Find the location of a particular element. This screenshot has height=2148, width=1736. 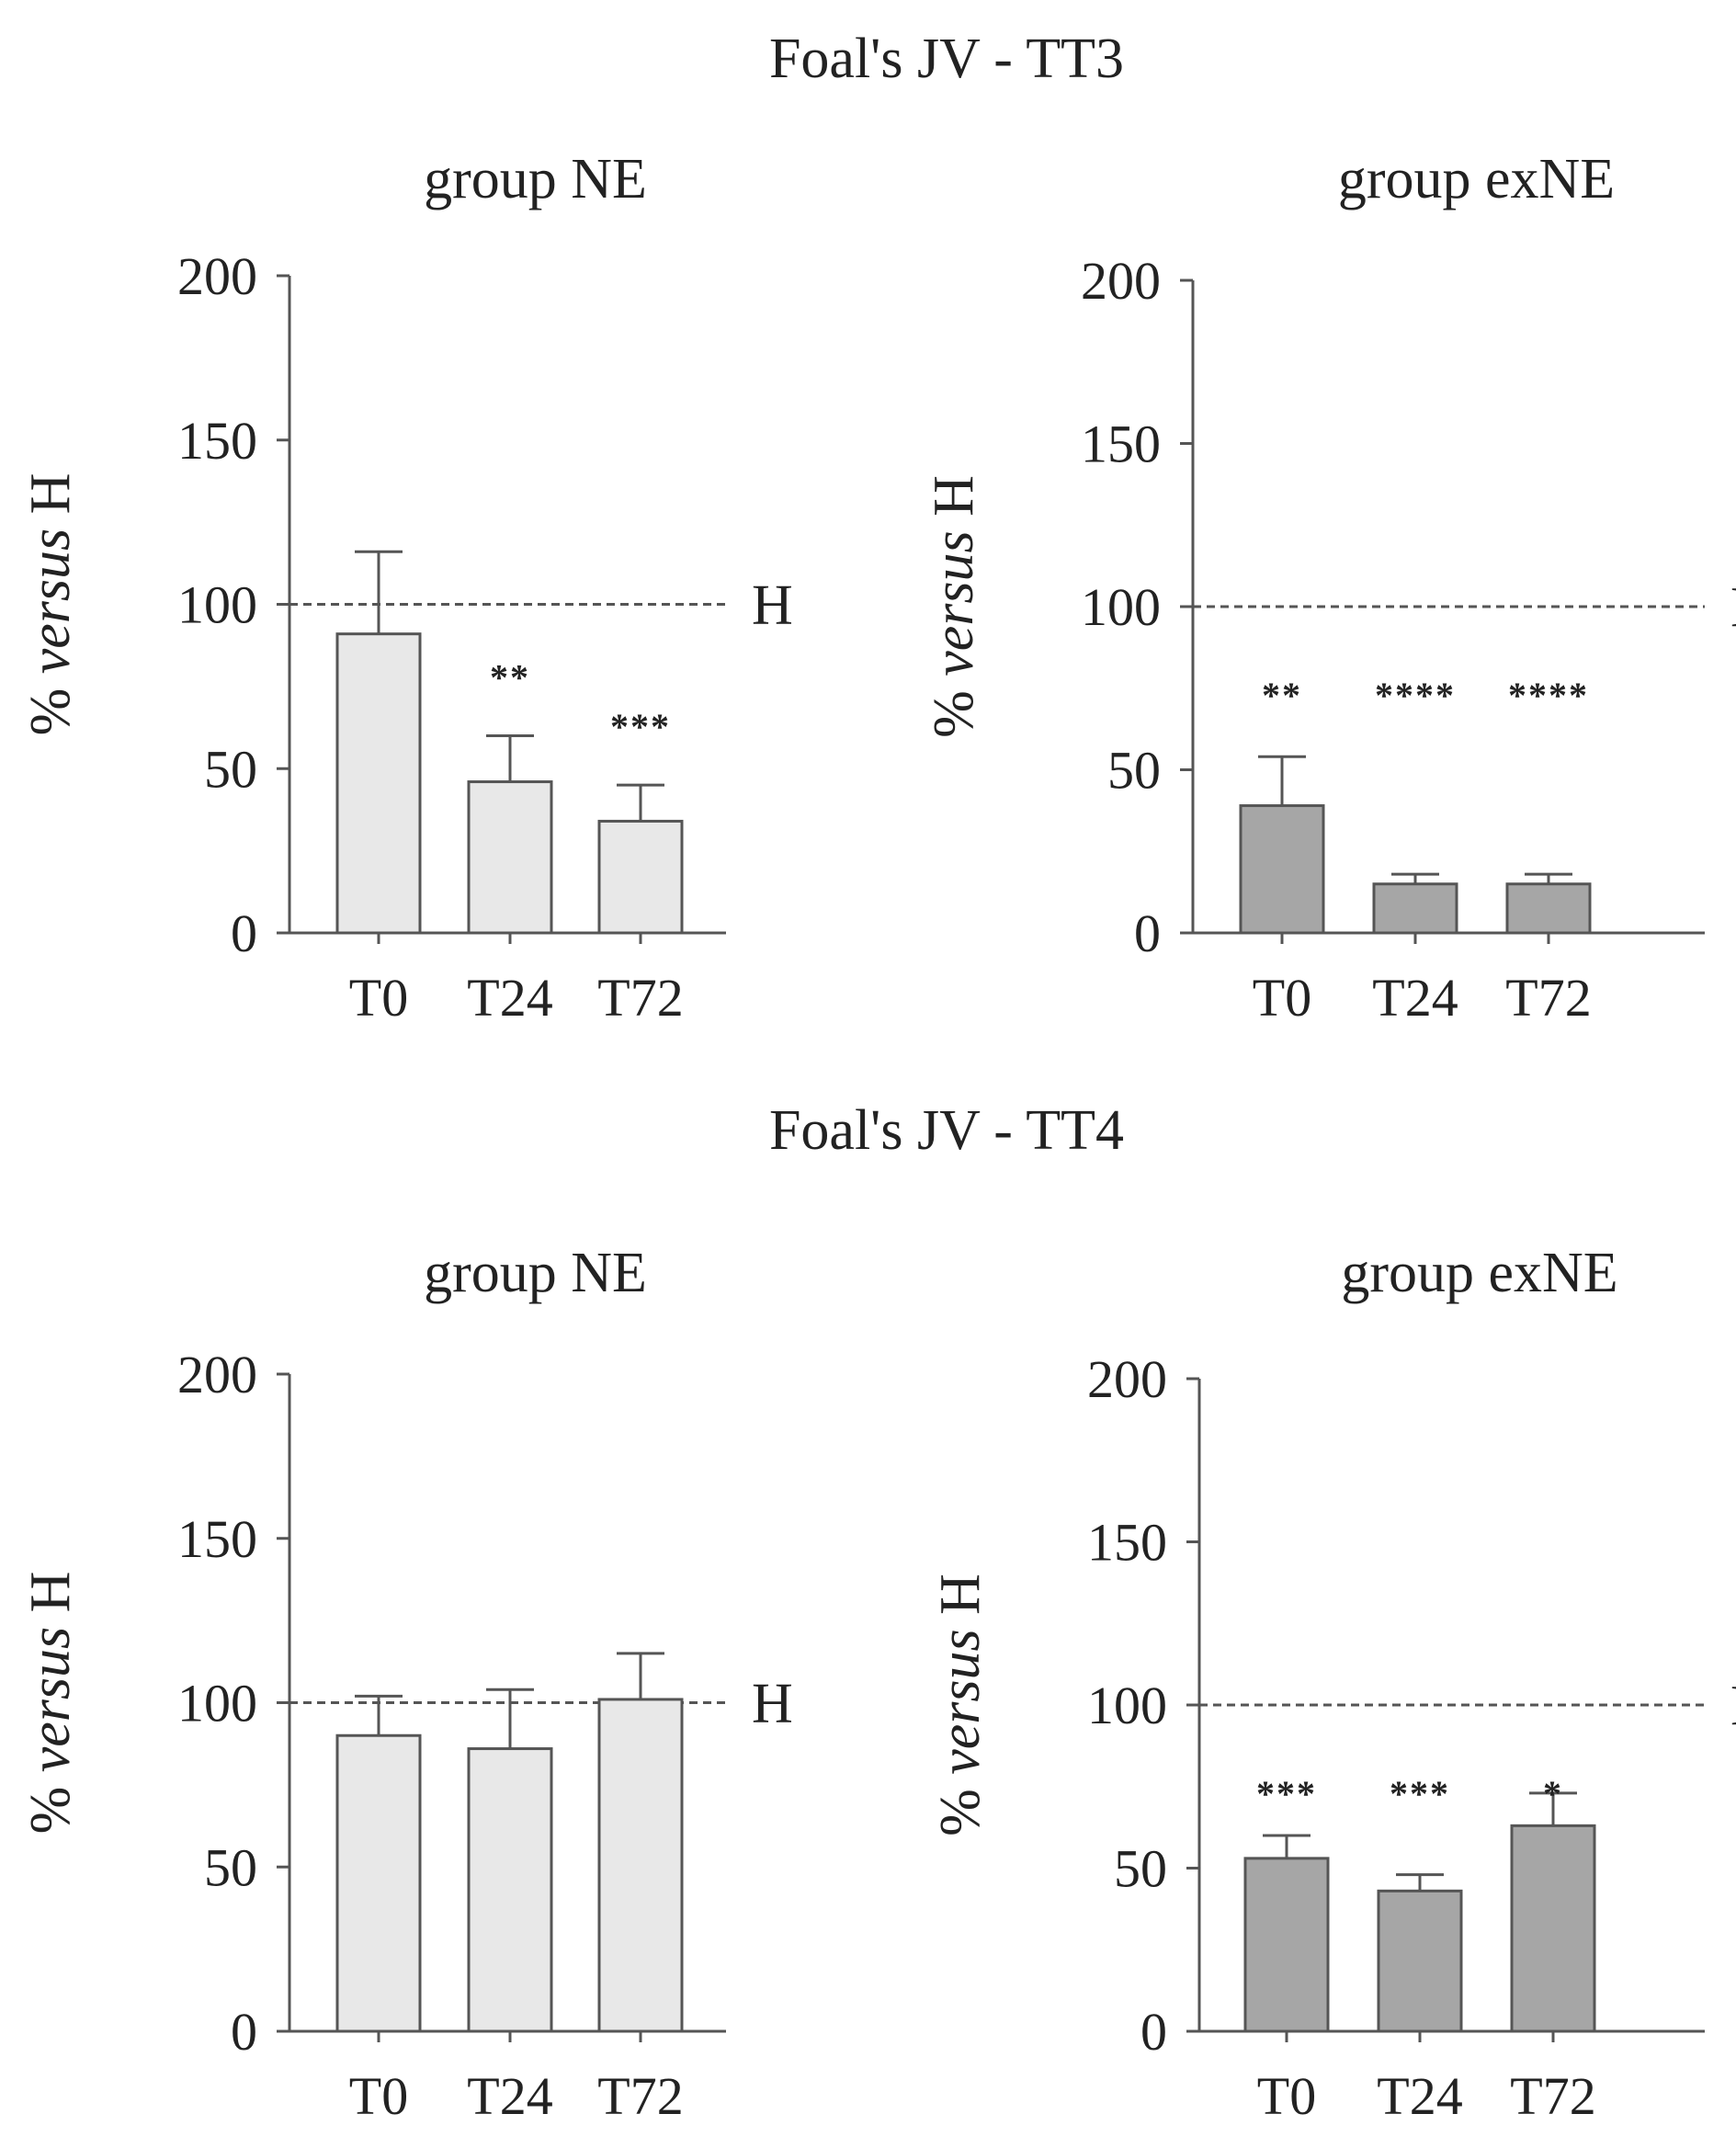

figure-title-tt4: Foal's JV - TT4 is located at coordinates (946, 1130).